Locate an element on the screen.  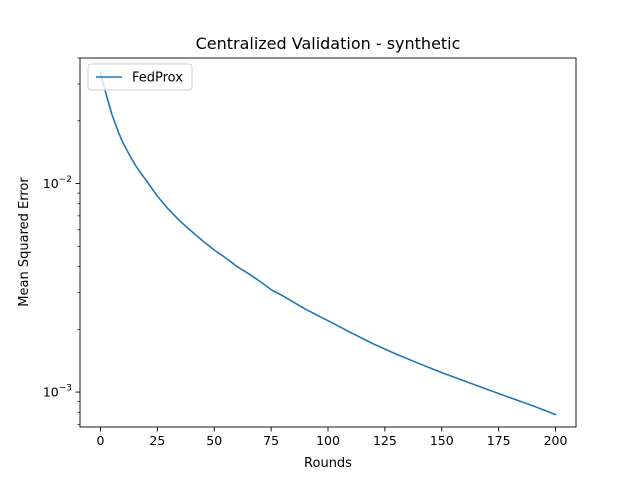
y-tick-label-exponent: −3 is located at coordinates (65, 389).